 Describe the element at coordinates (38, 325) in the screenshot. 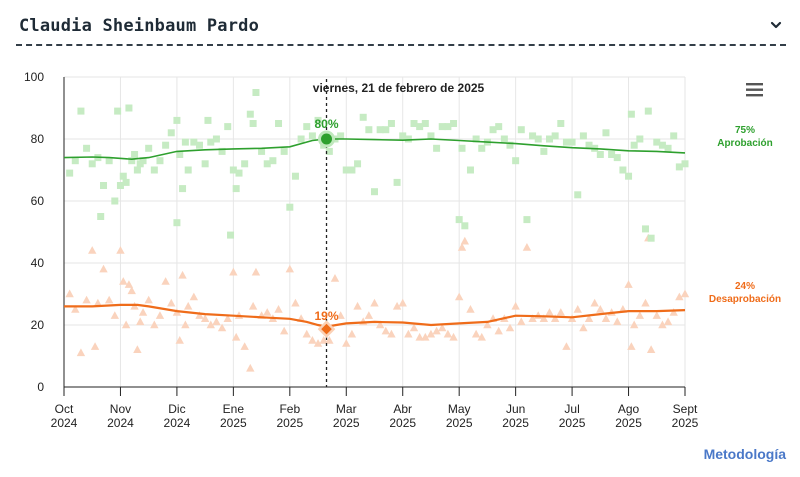

I see `y-tick-label: 20` at that location.